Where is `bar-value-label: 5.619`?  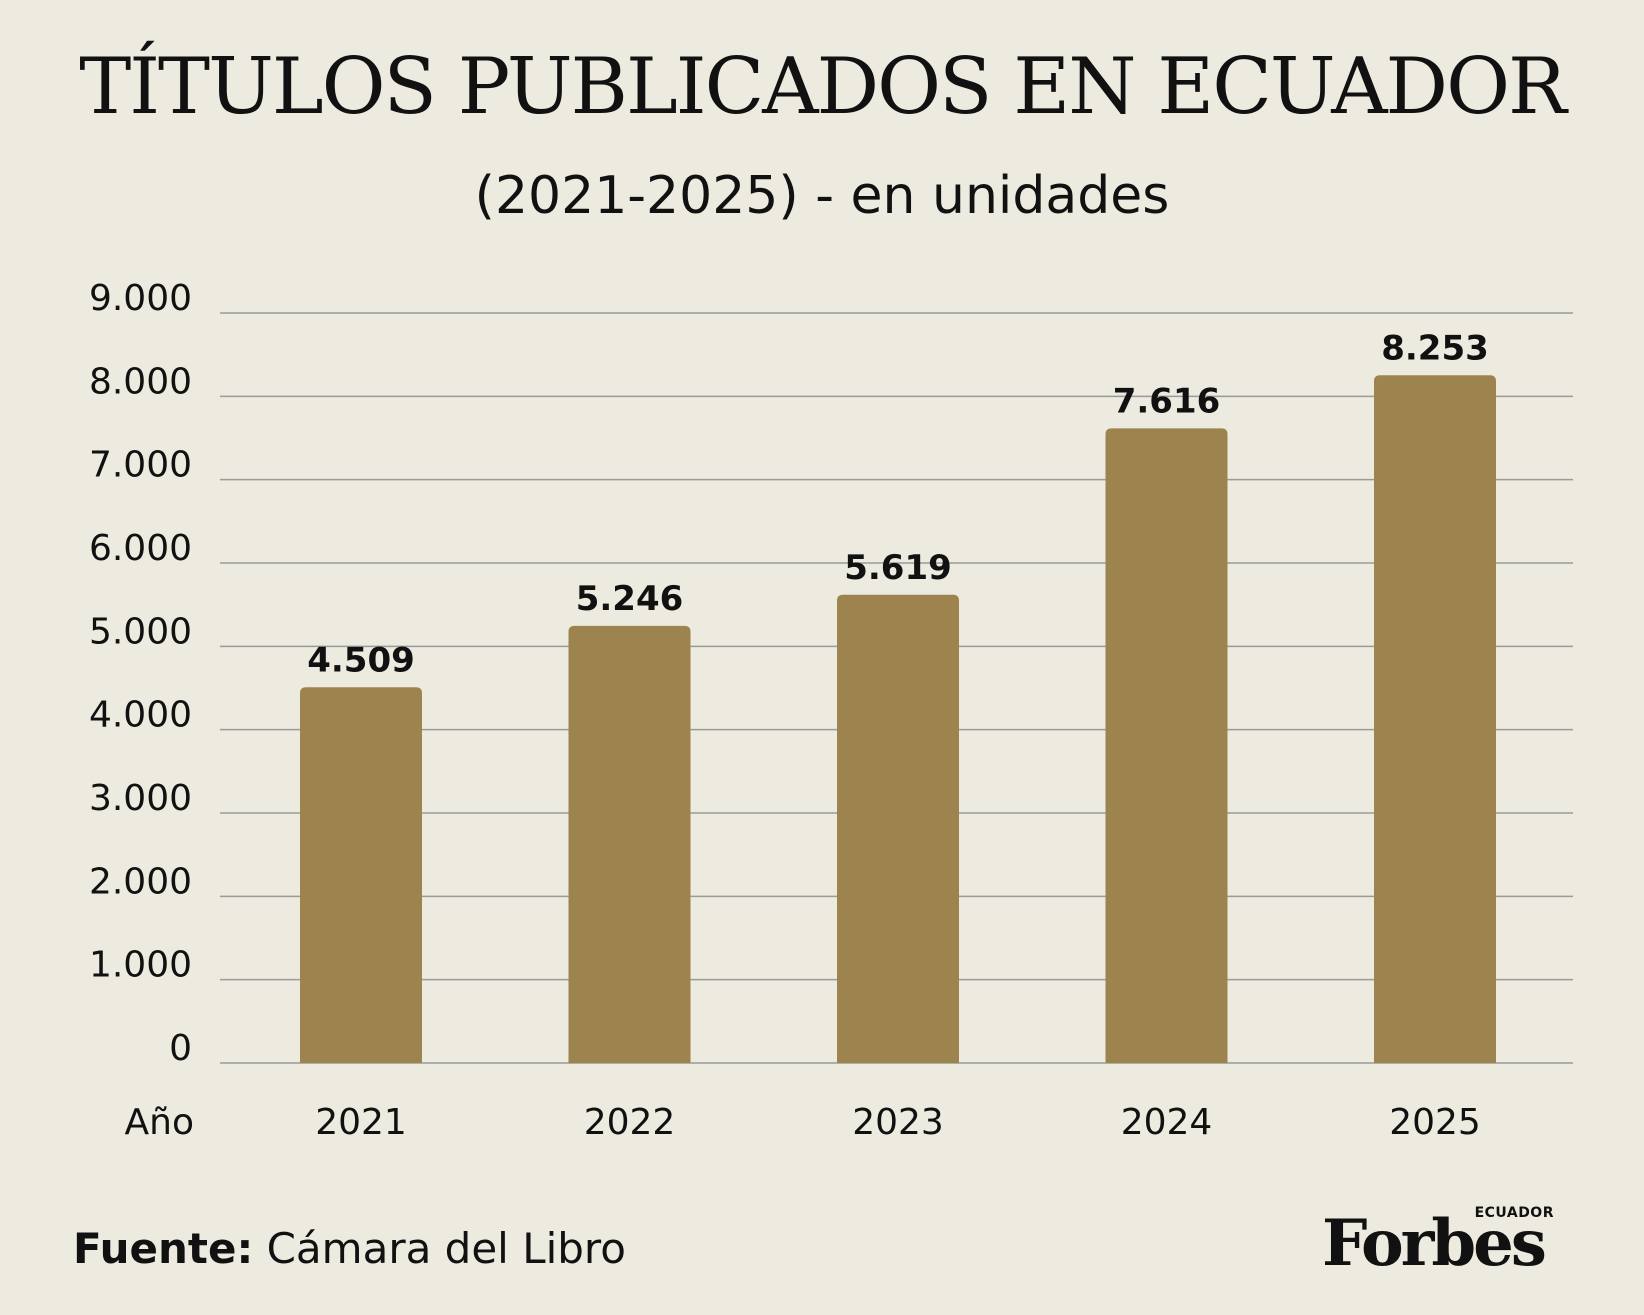 bar-value-label: 5.619 is located at coordinates (898, 568).